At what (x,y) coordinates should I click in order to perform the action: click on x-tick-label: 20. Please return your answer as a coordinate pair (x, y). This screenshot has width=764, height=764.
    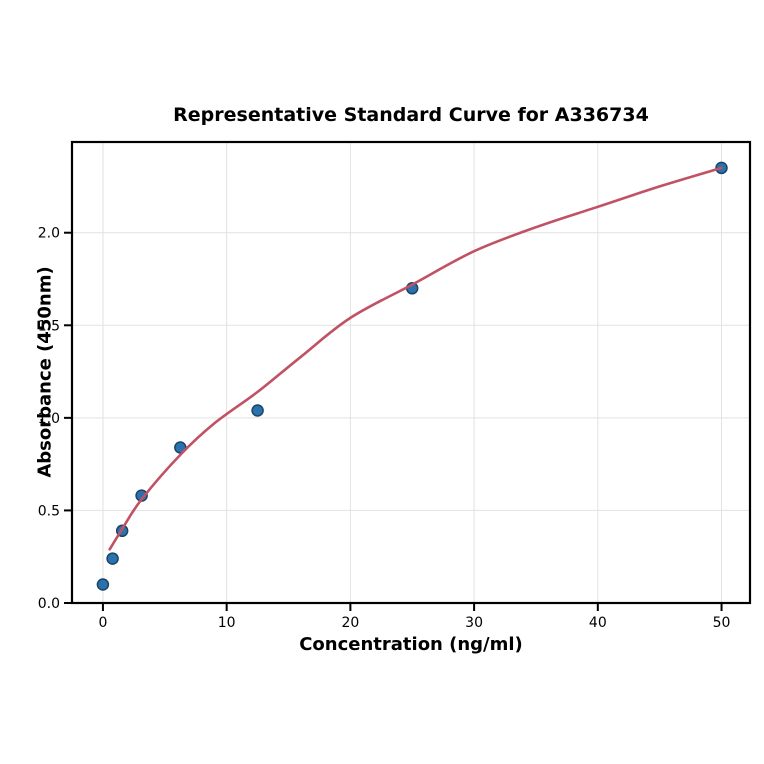
    Looking at the image, I should click on (350, 623).